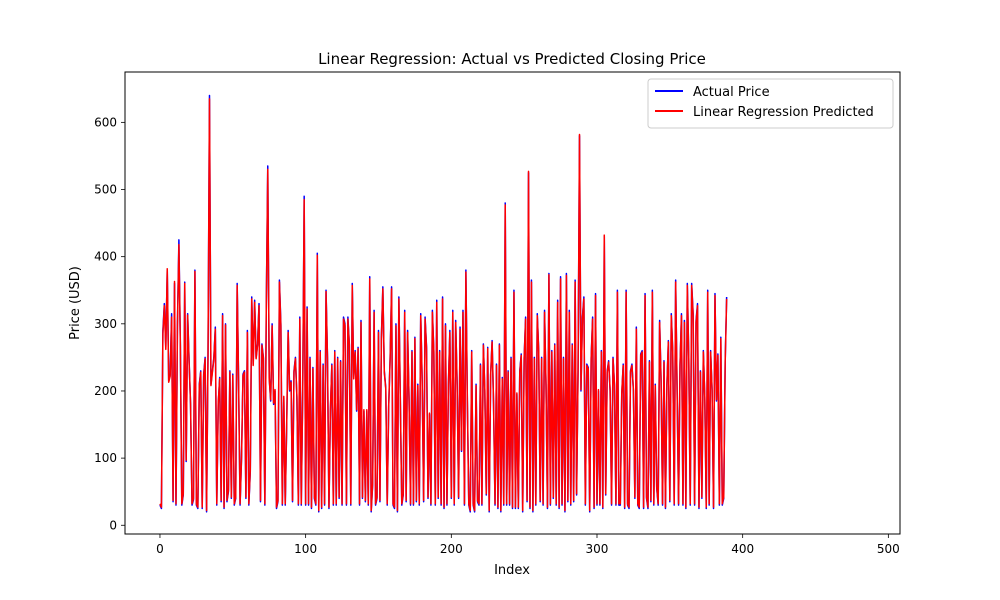 This screenshot has width=1000, height=600. I want to click on x-tick-label: 400, so click(742, 549).